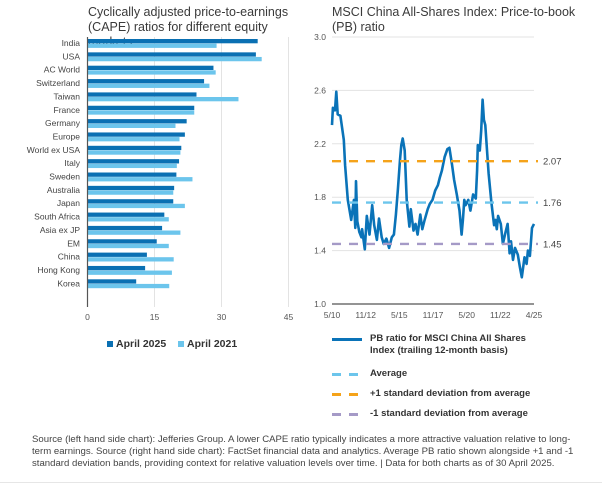 This screenshot has height=485, width=602. I want to click on x-tick-label: 30, so click(222, 317).